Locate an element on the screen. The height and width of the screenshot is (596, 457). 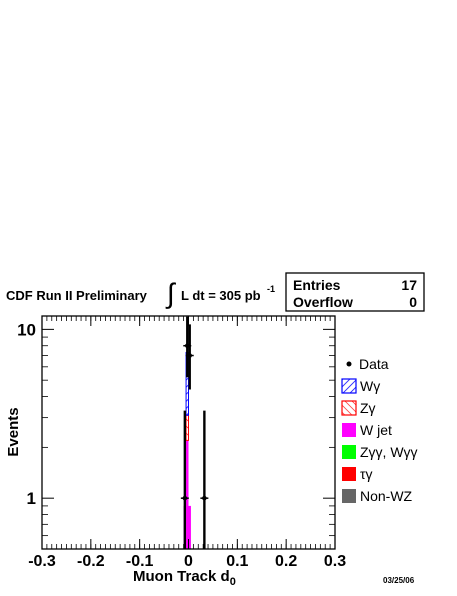
luminosity-exponent: -1 is located at coordinates (271, 289).